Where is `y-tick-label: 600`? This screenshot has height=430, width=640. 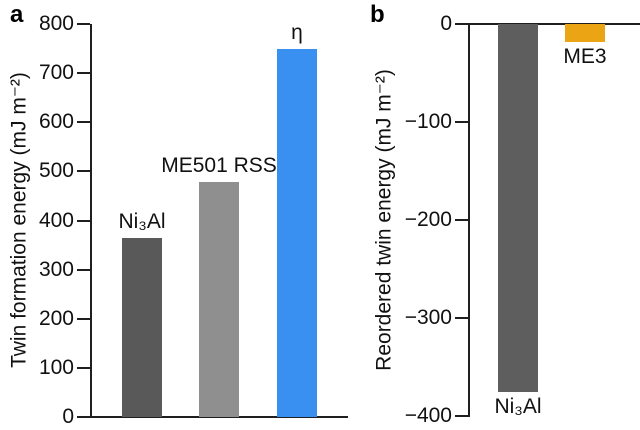 y-tick-label: 600 is located at coordinates (56, 122).